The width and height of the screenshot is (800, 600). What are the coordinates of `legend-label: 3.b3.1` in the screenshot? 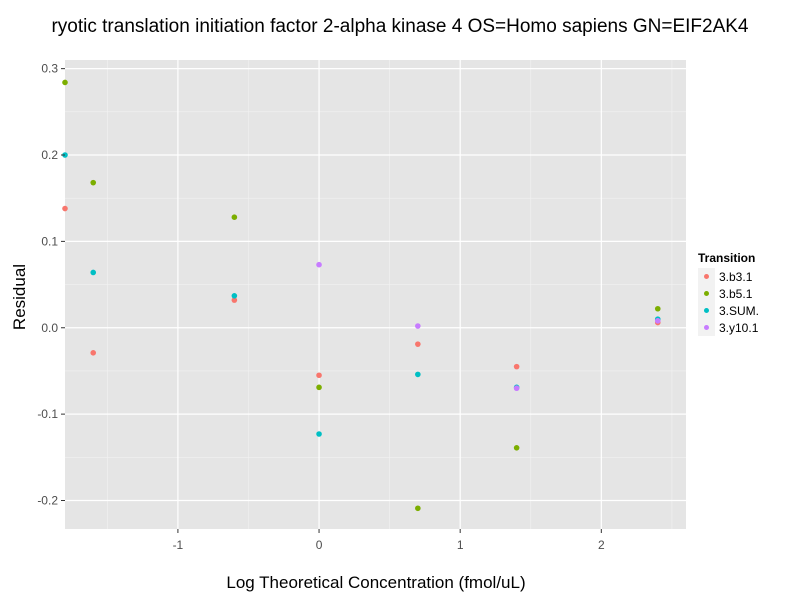 It's located at (736, 276).